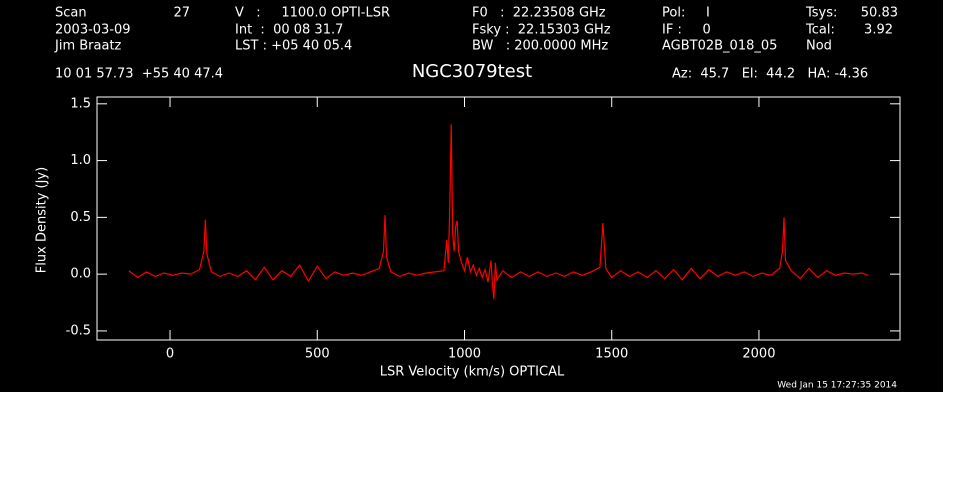 This screenshot has width=962, height=490. What do you see at coordinates (464, 354) in the screenshot?
I see `x-tick-label: 1000` at bounding box center [464, 354].